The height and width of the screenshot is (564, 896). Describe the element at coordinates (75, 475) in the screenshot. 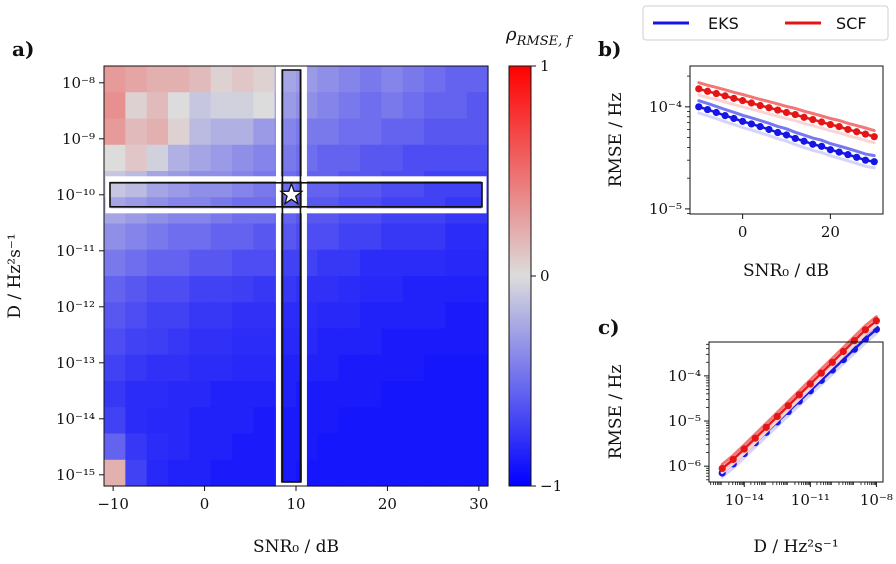

I see `heatmap-y-tick-label: 10⁻¹⁵` at that location.